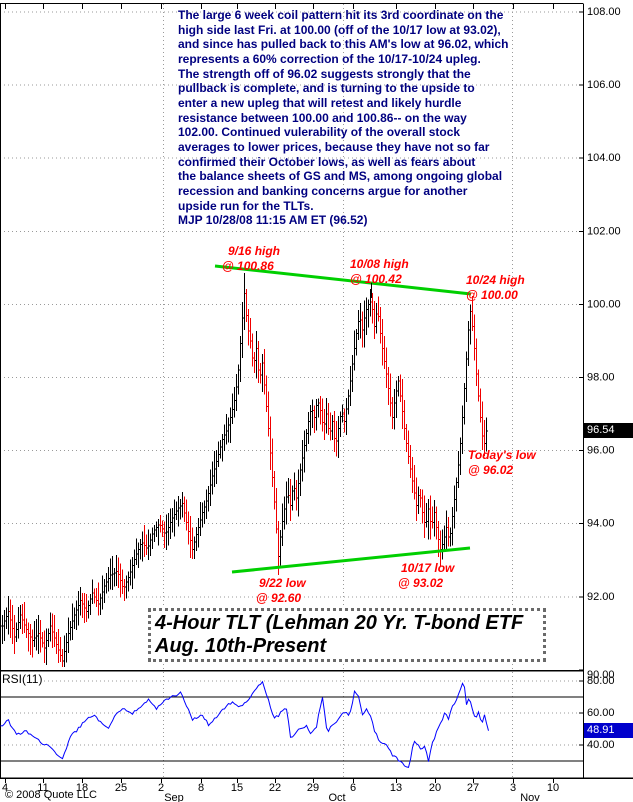 The image size is (633, 802). What do you see at coordinates (604, 304) in the screenshot?
I see `price-axis-label: 100.00` at bounding box center [604, 304].